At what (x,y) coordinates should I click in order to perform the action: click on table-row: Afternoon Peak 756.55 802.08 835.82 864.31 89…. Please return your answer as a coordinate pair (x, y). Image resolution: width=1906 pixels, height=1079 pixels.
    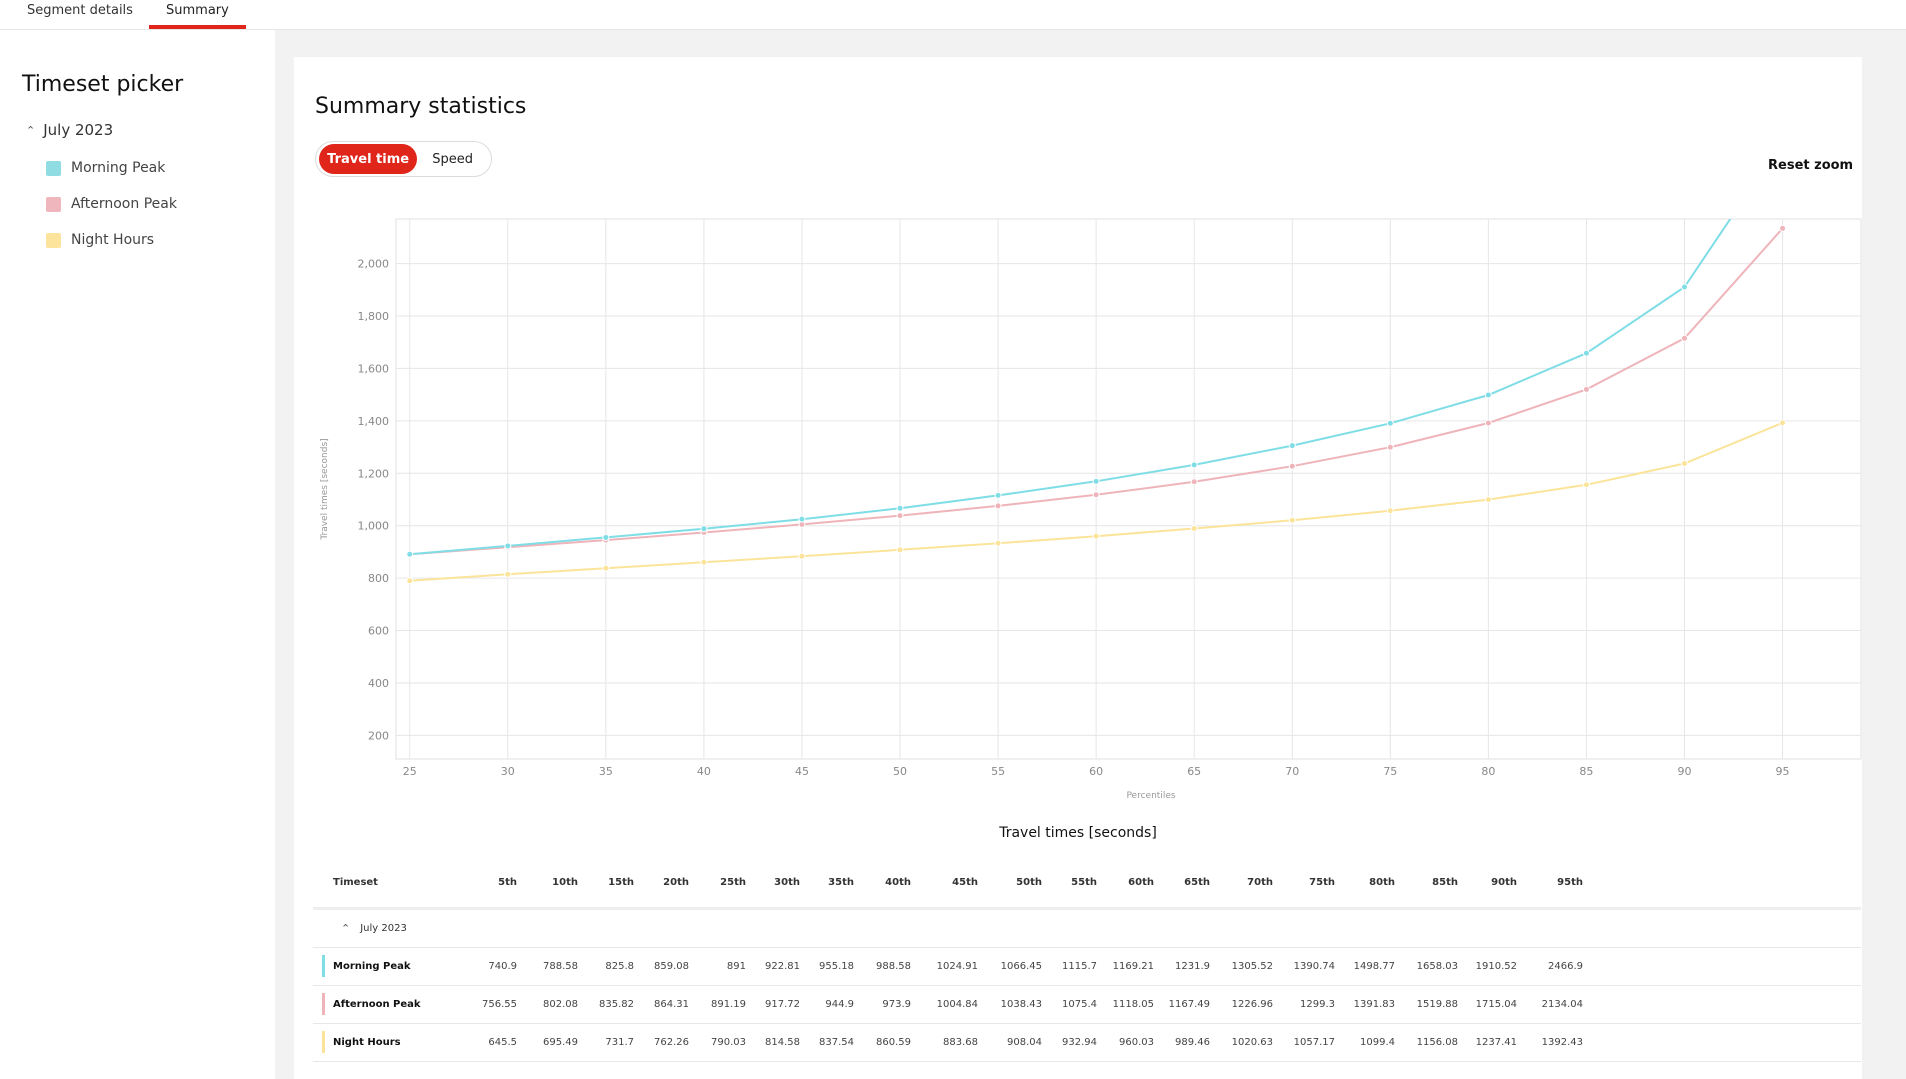
    Looking at the image, I should click on (1087, 1005).